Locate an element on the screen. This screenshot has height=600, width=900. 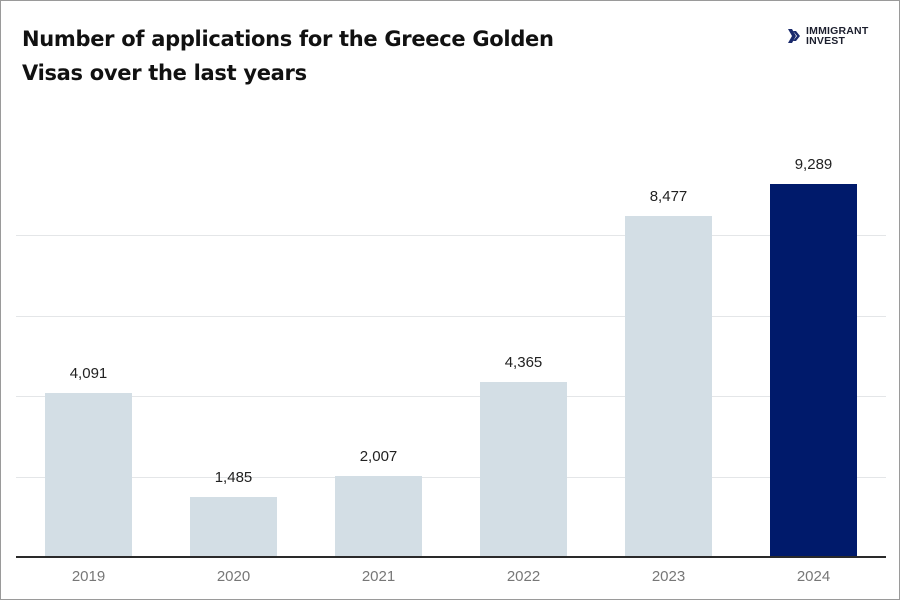
bar-2022 is located at coordinates (523, 469).